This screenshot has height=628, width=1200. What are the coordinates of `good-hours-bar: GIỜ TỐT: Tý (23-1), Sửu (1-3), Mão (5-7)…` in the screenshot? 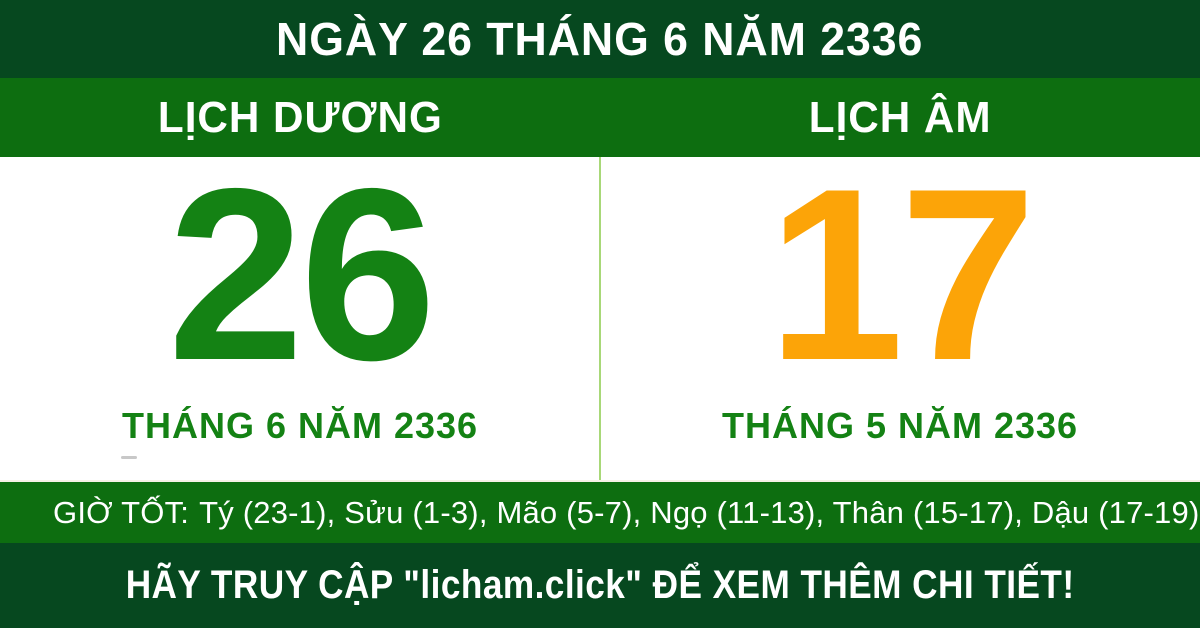 It's located at (600, 511).